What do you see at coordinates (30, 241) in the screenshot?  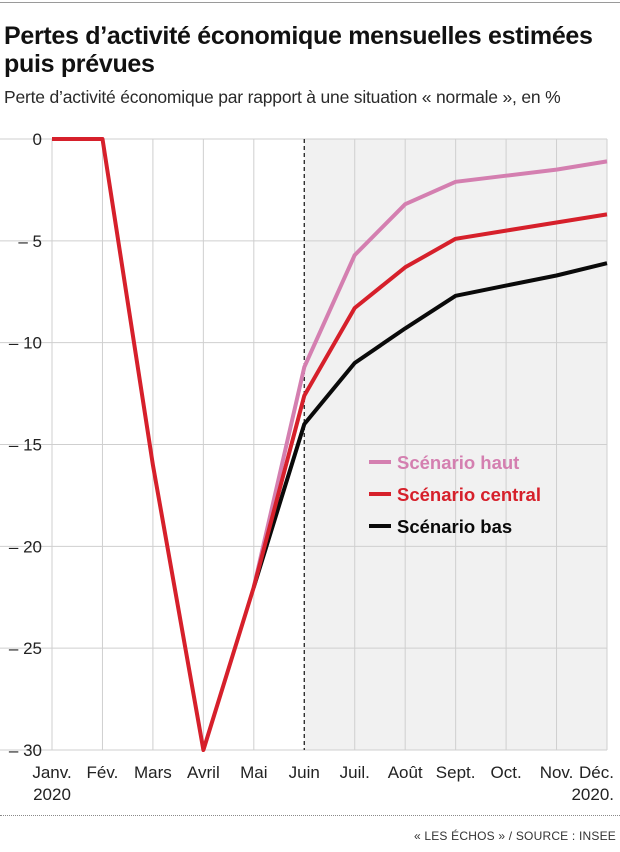 I see `y-tick-label: – 5` at bounding box center [30, 241].